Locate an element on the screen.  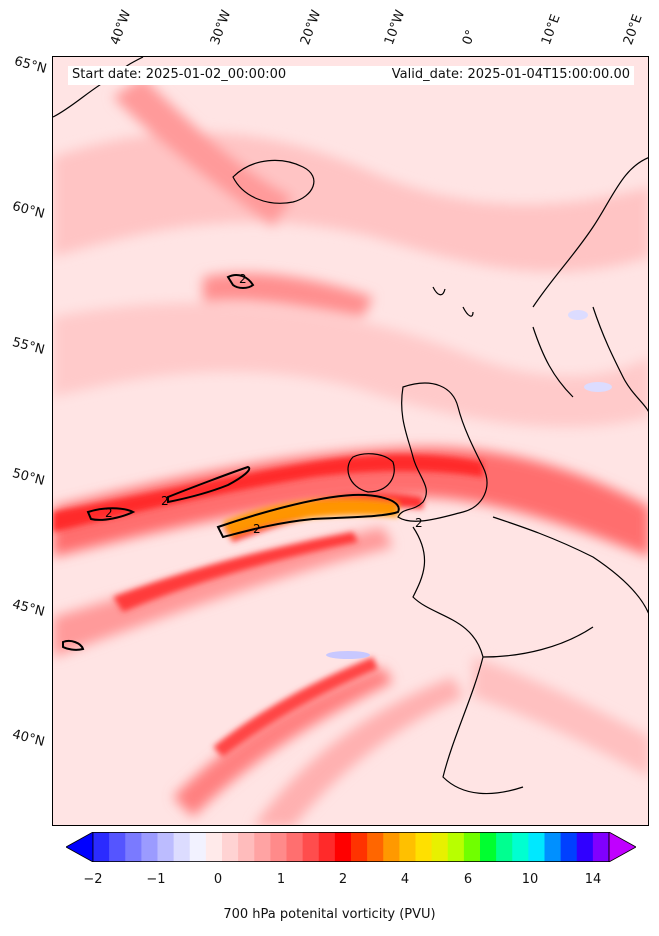
lon-label-20e: 20°E is located at coordinates (633, 30).